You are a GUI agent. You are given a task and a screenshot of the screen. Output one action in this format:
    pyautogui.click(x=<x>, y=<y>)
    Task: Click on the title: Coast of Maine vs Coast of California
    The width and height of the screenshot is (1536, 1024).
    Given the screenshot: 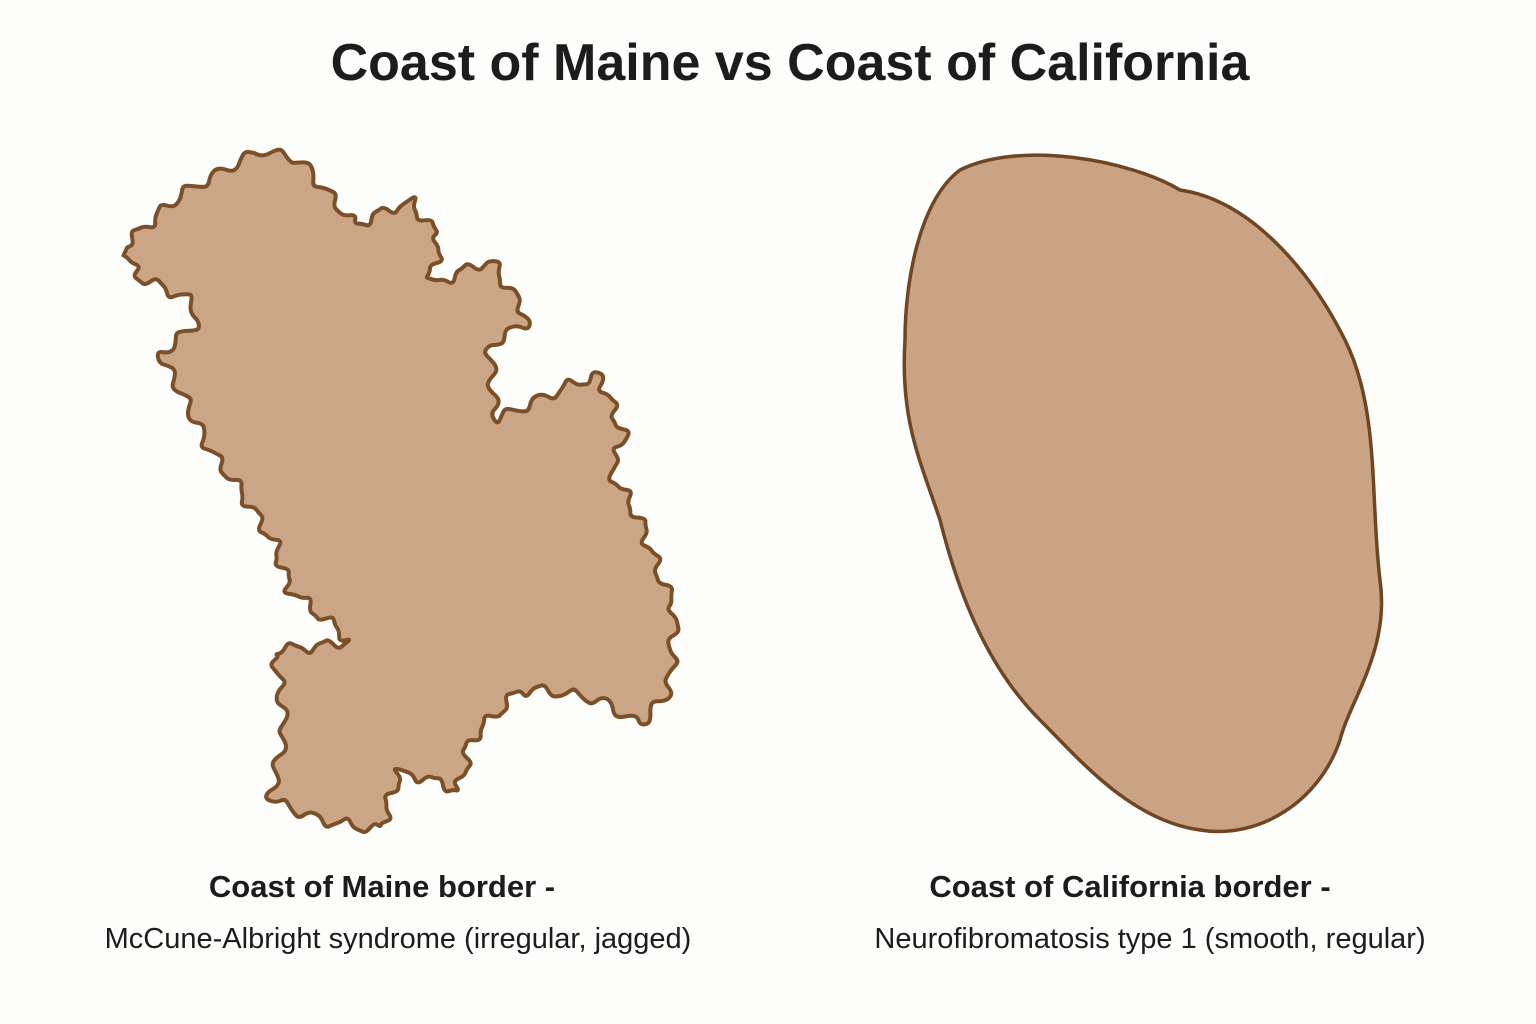 What is the action you would take?
    pyautogui.click(x=791, y=63)
    